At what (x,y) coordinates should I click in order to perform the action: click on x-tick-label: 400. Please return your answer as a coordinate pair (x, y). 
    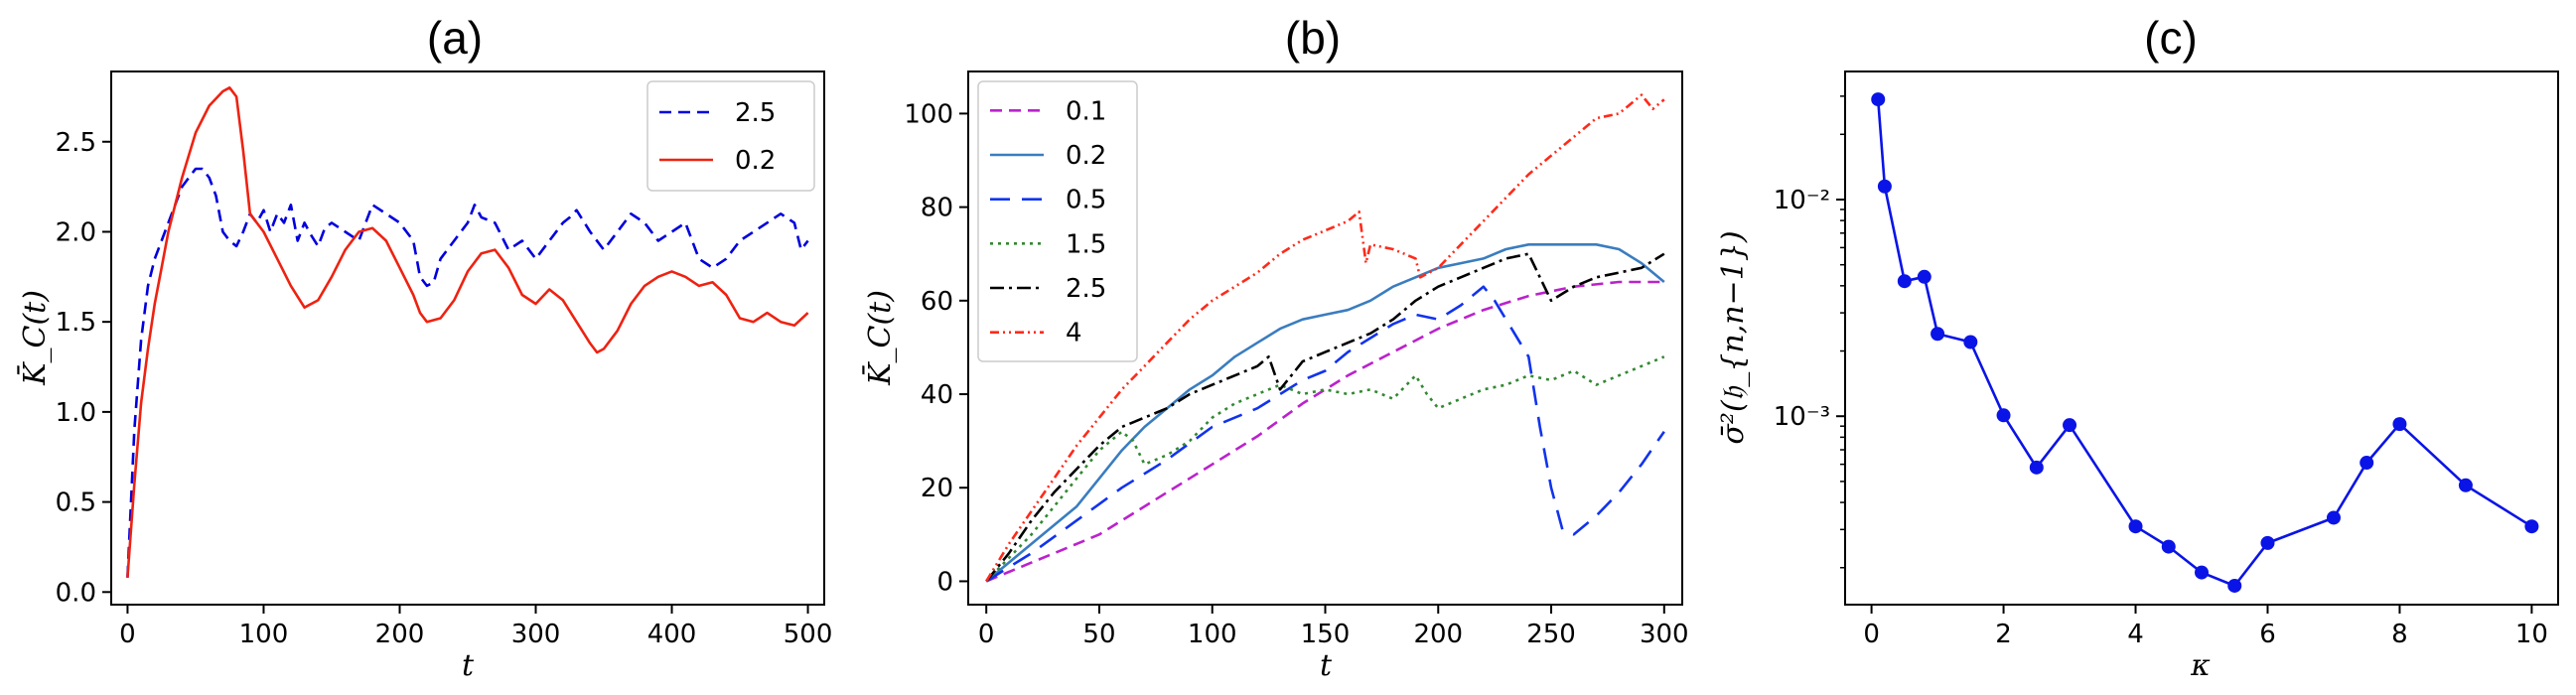
    Looking at the image, I should click on (672, 634).